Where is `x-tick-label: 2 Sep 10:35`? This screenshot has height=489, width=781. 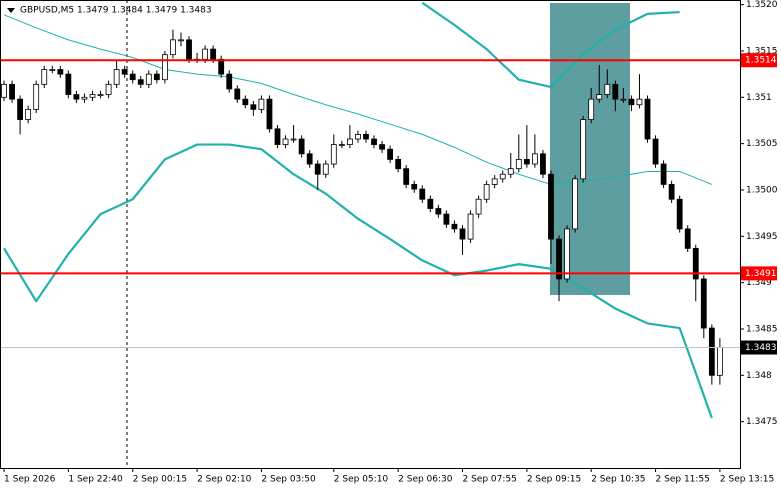 x-tick-label: 2 Sep 10:35 is located at coordinates (618, 480).